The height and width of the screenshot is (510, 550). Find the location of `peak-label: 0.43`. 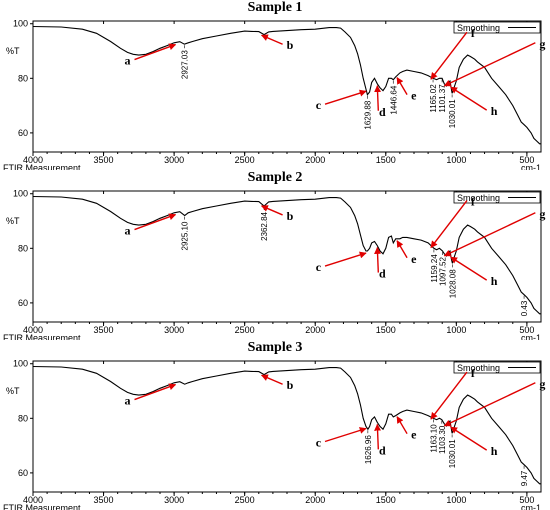

peak-label: 0.43 is located at coordinates (524, 308).